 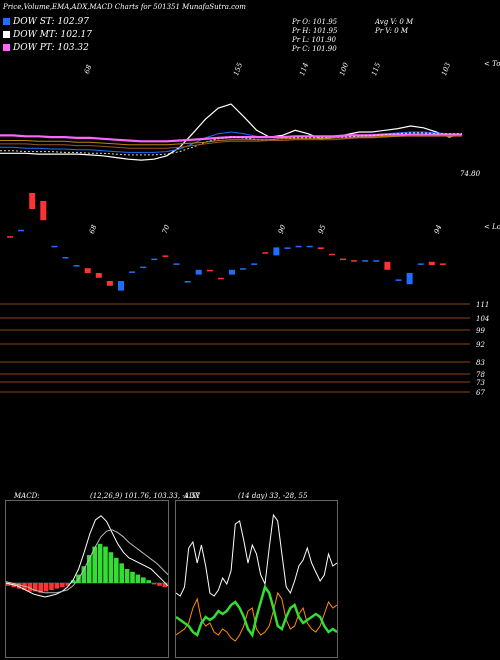 I want to click on stat-volume: Pr V: 0 M, so click(x=392, y=31).